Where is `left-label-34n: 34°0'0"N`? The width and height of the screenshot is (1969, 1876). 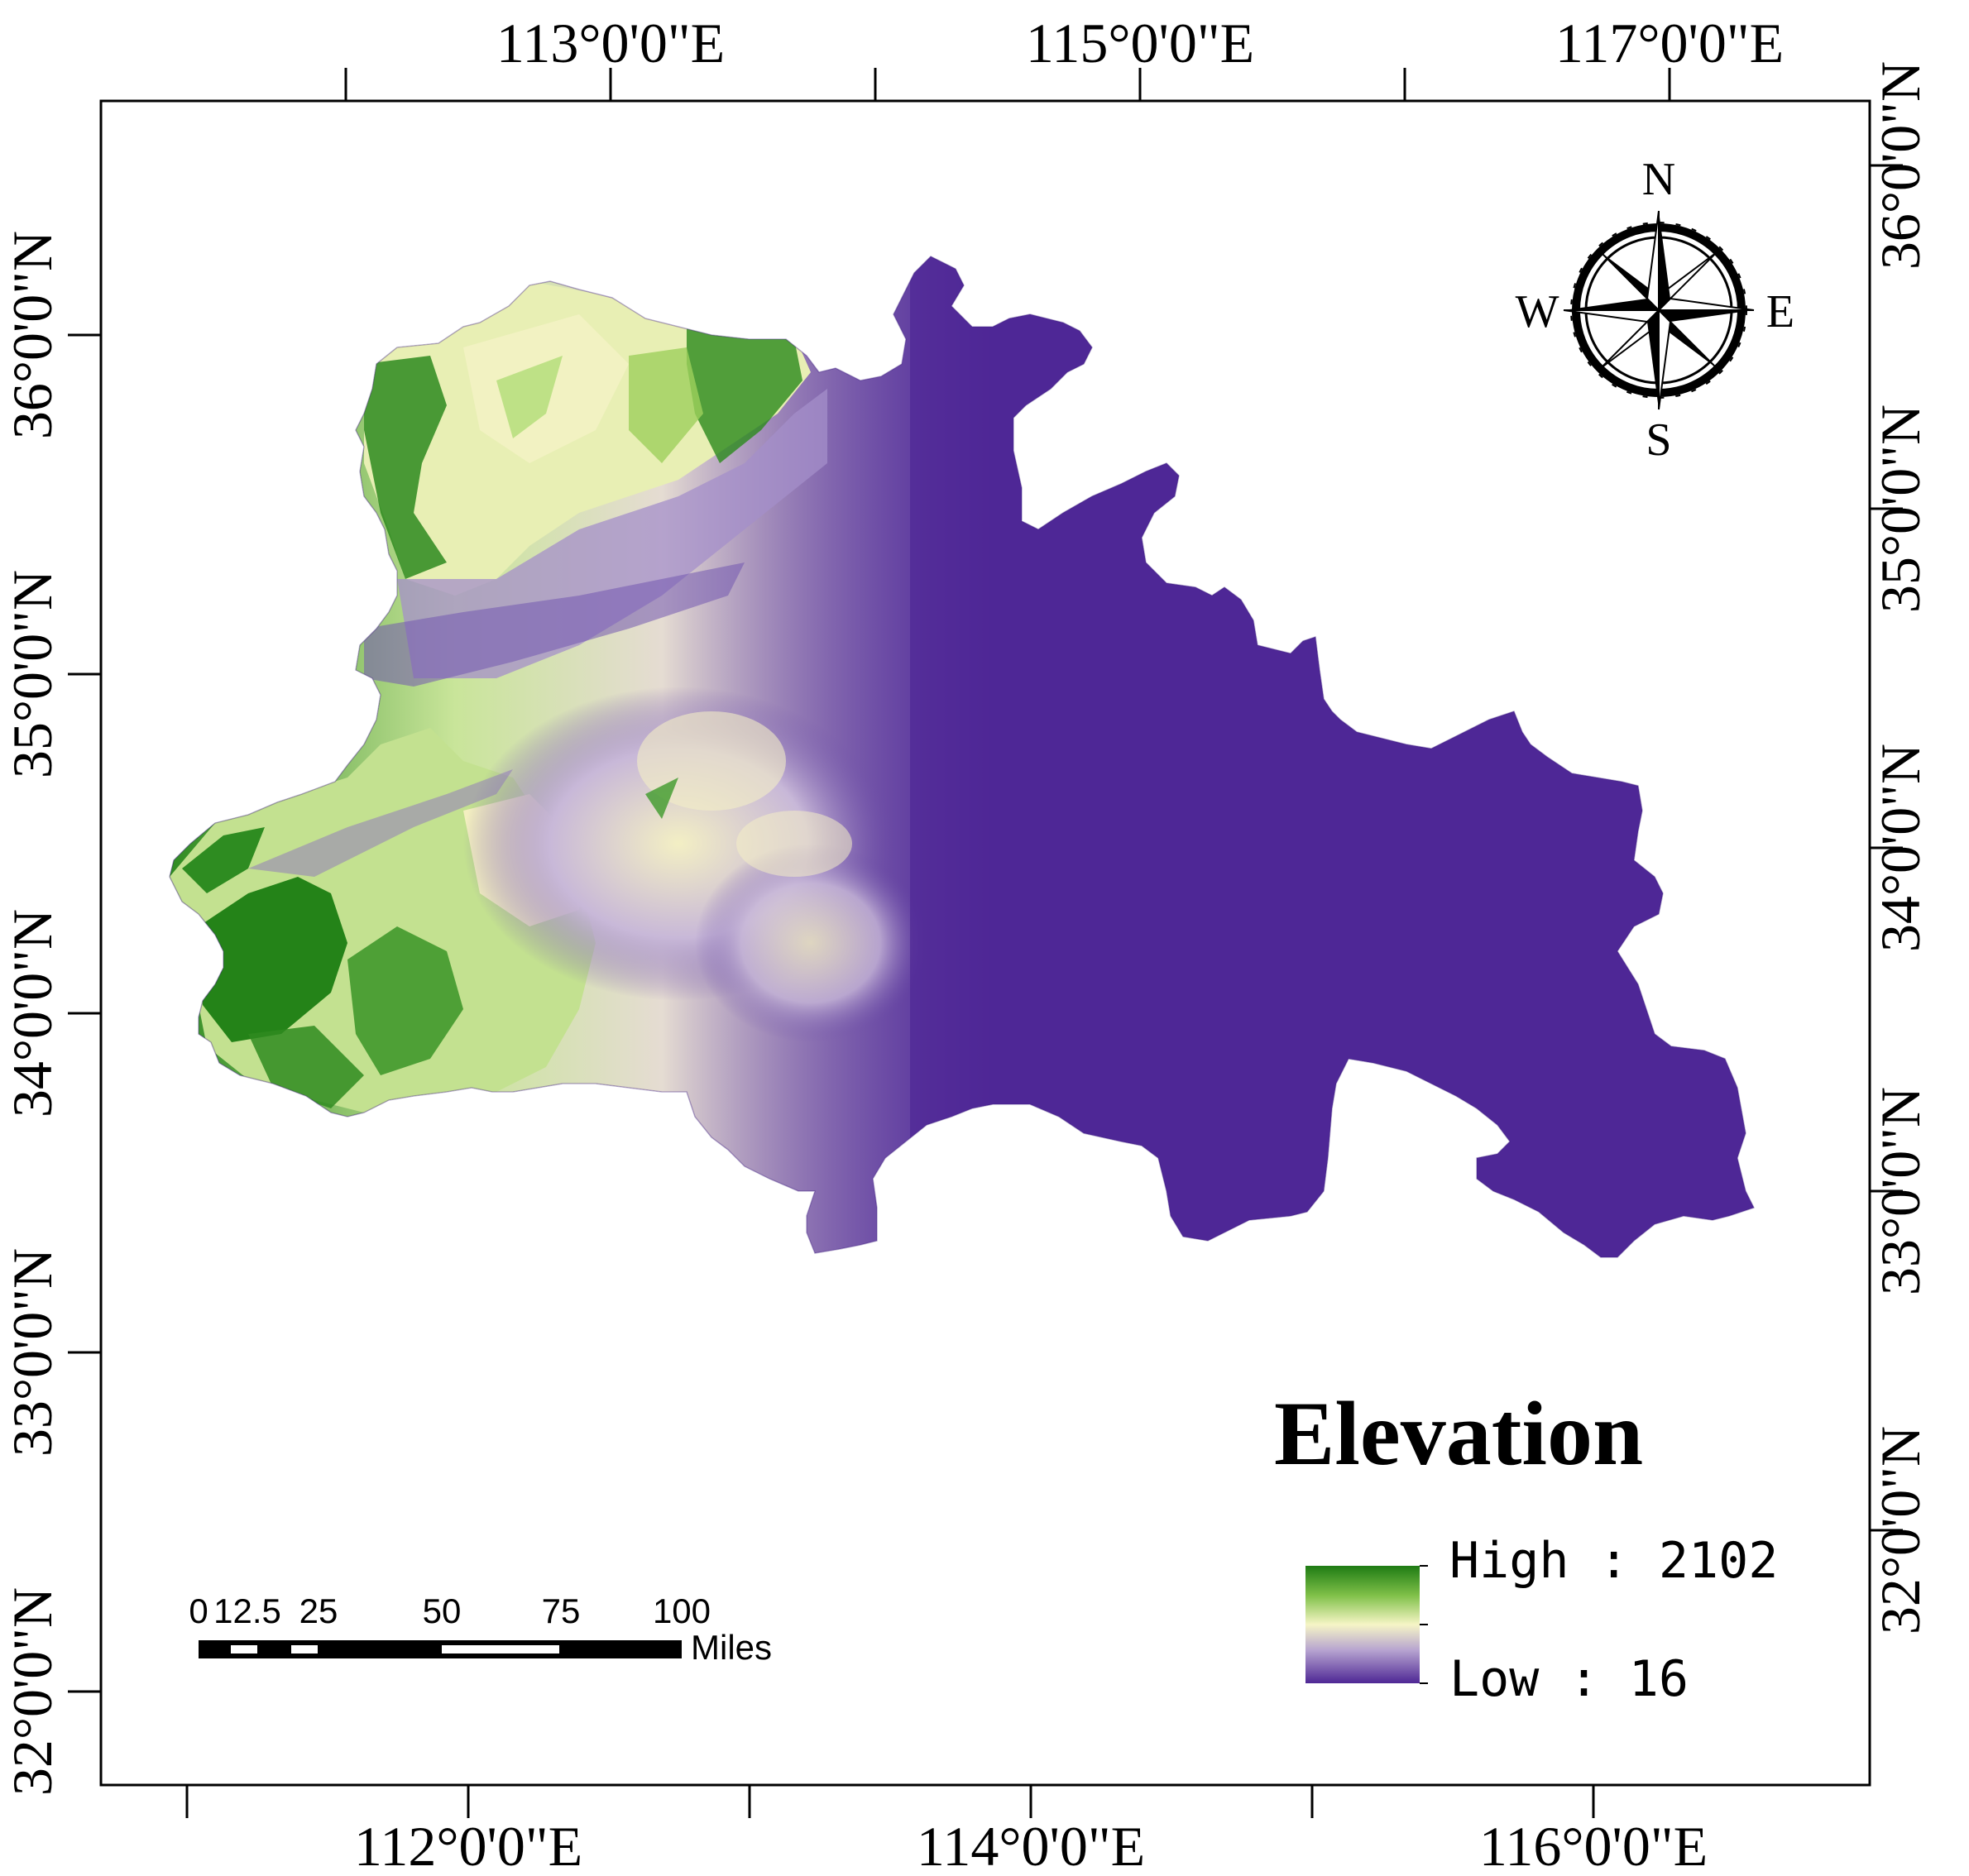
left-label-34n: 34°0'0"N is located at coordinates (32, 1013).